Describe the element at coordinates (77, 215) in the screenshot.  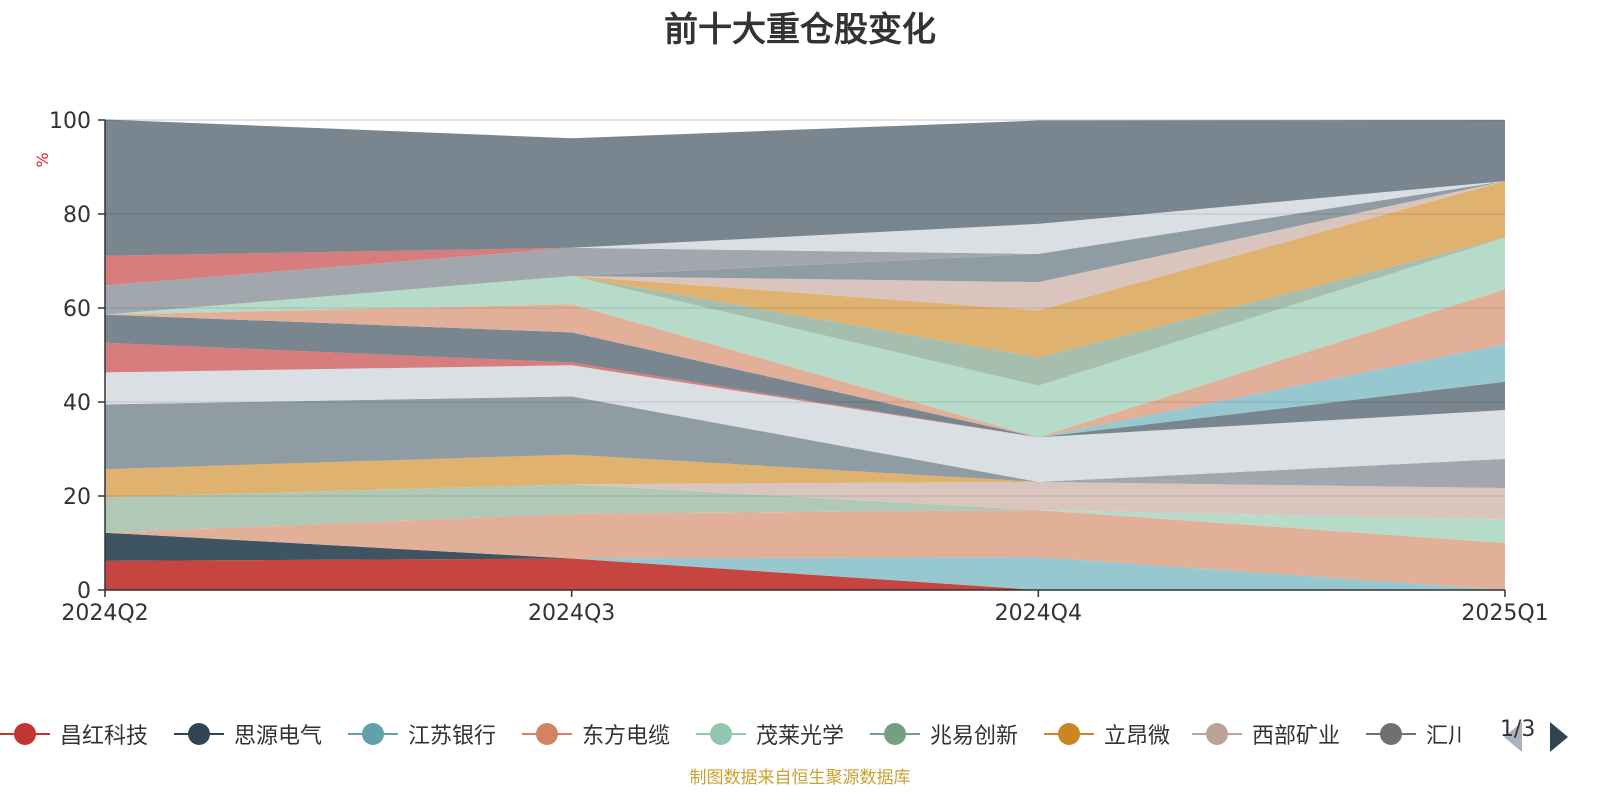
I see `y-tick-label: 80` at that location.